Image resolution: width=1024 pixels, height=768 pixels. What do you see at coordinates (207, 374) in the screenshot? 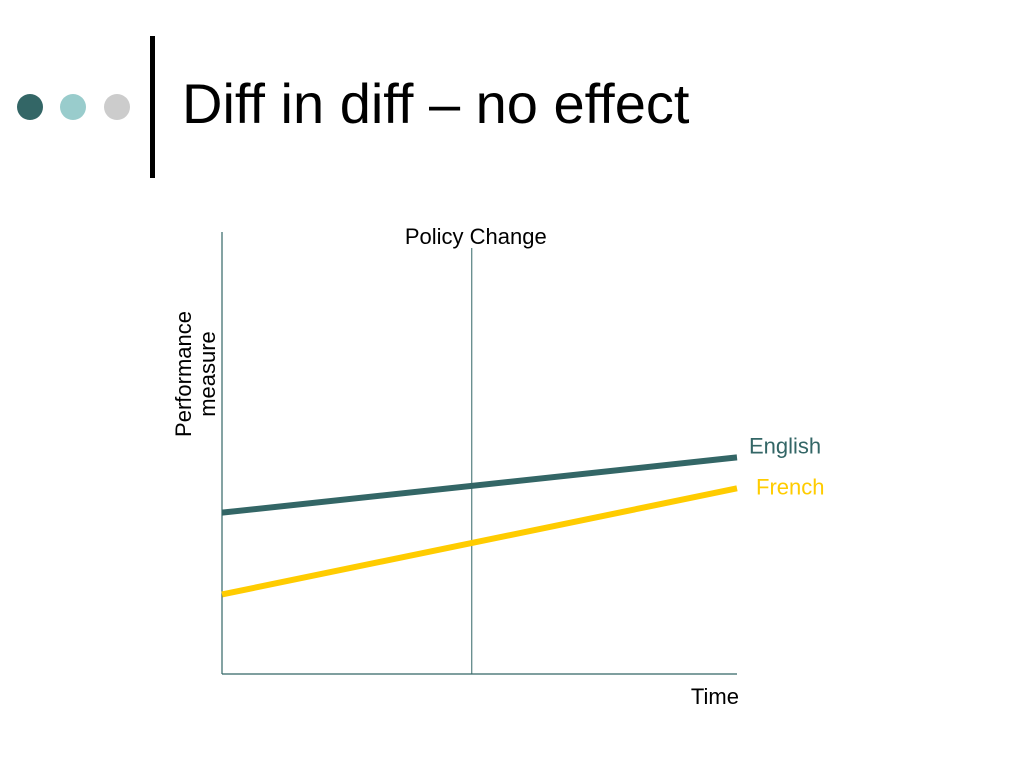
I see `y-axis-label-line-2: measure` at bounding box center [207, 374].